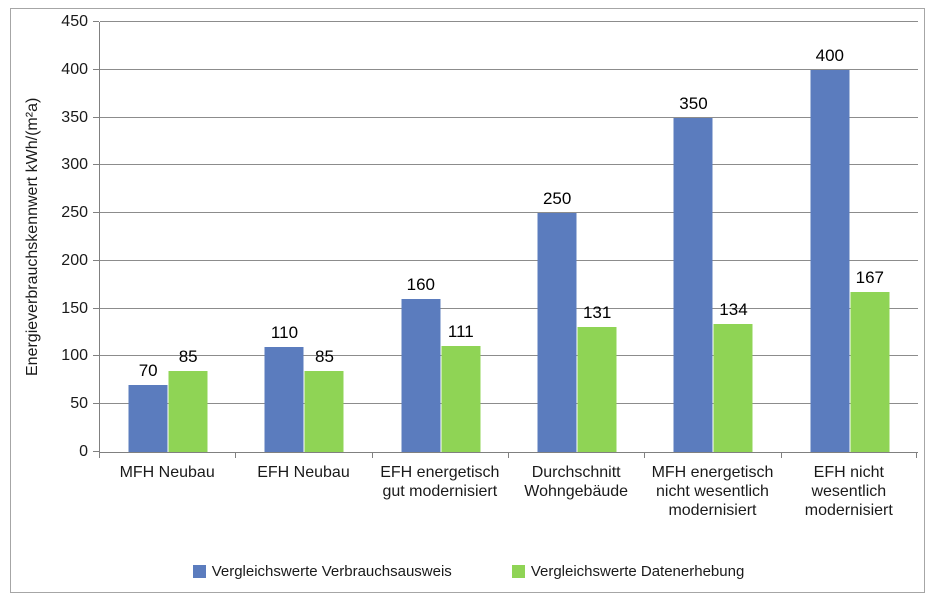 This screenshot has width=937, height=607. I want to click on bar-group: 70 85, so click(168, 237).